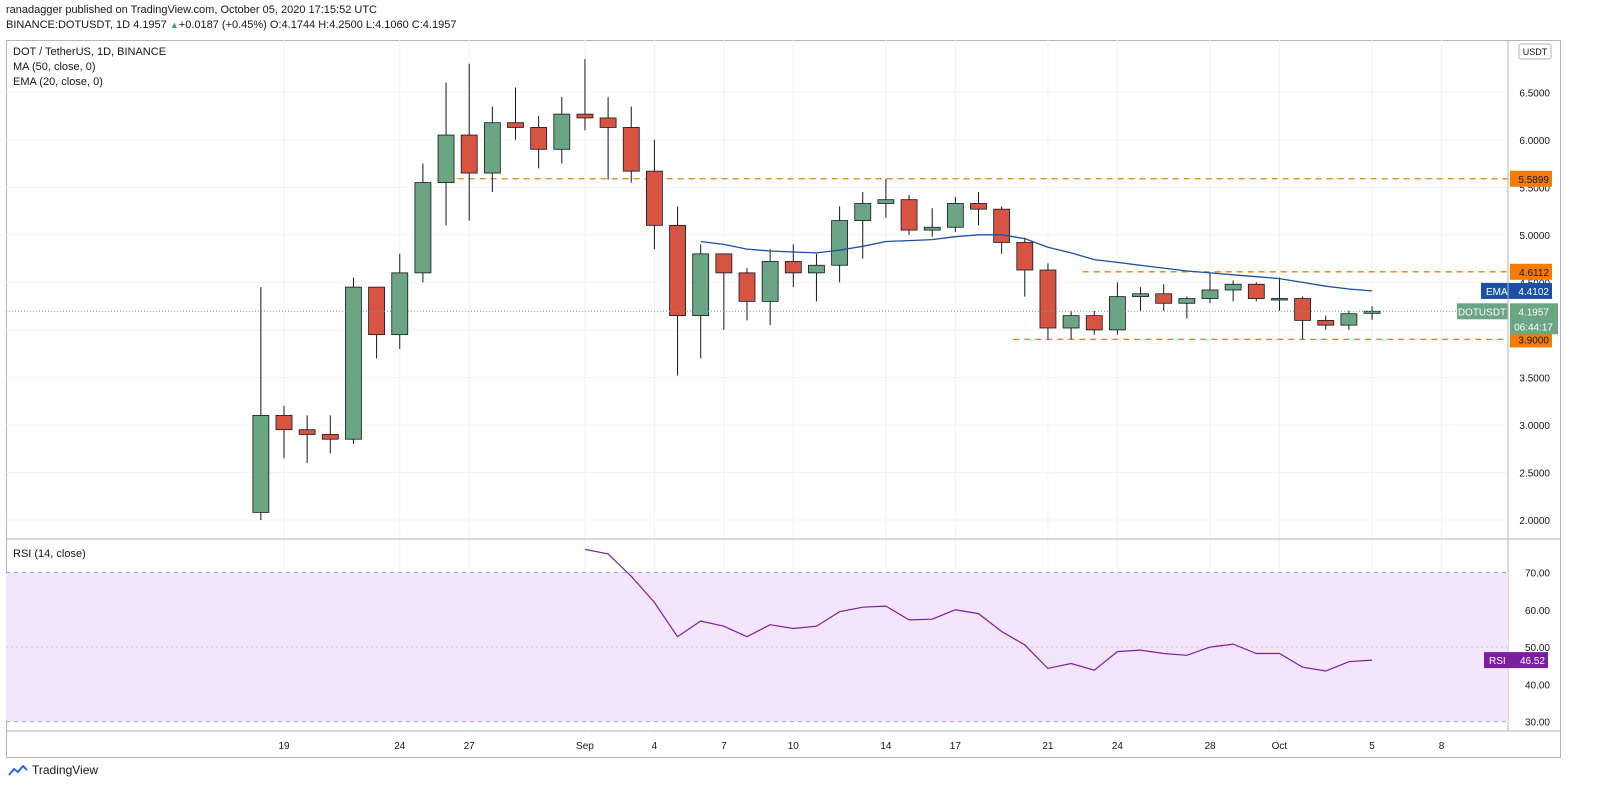 This screenshot has height=805, width=1600. Describe the element at coordinates (174, 25) in the screenshot. I see `change-arrow-icon: ▲` at that location.